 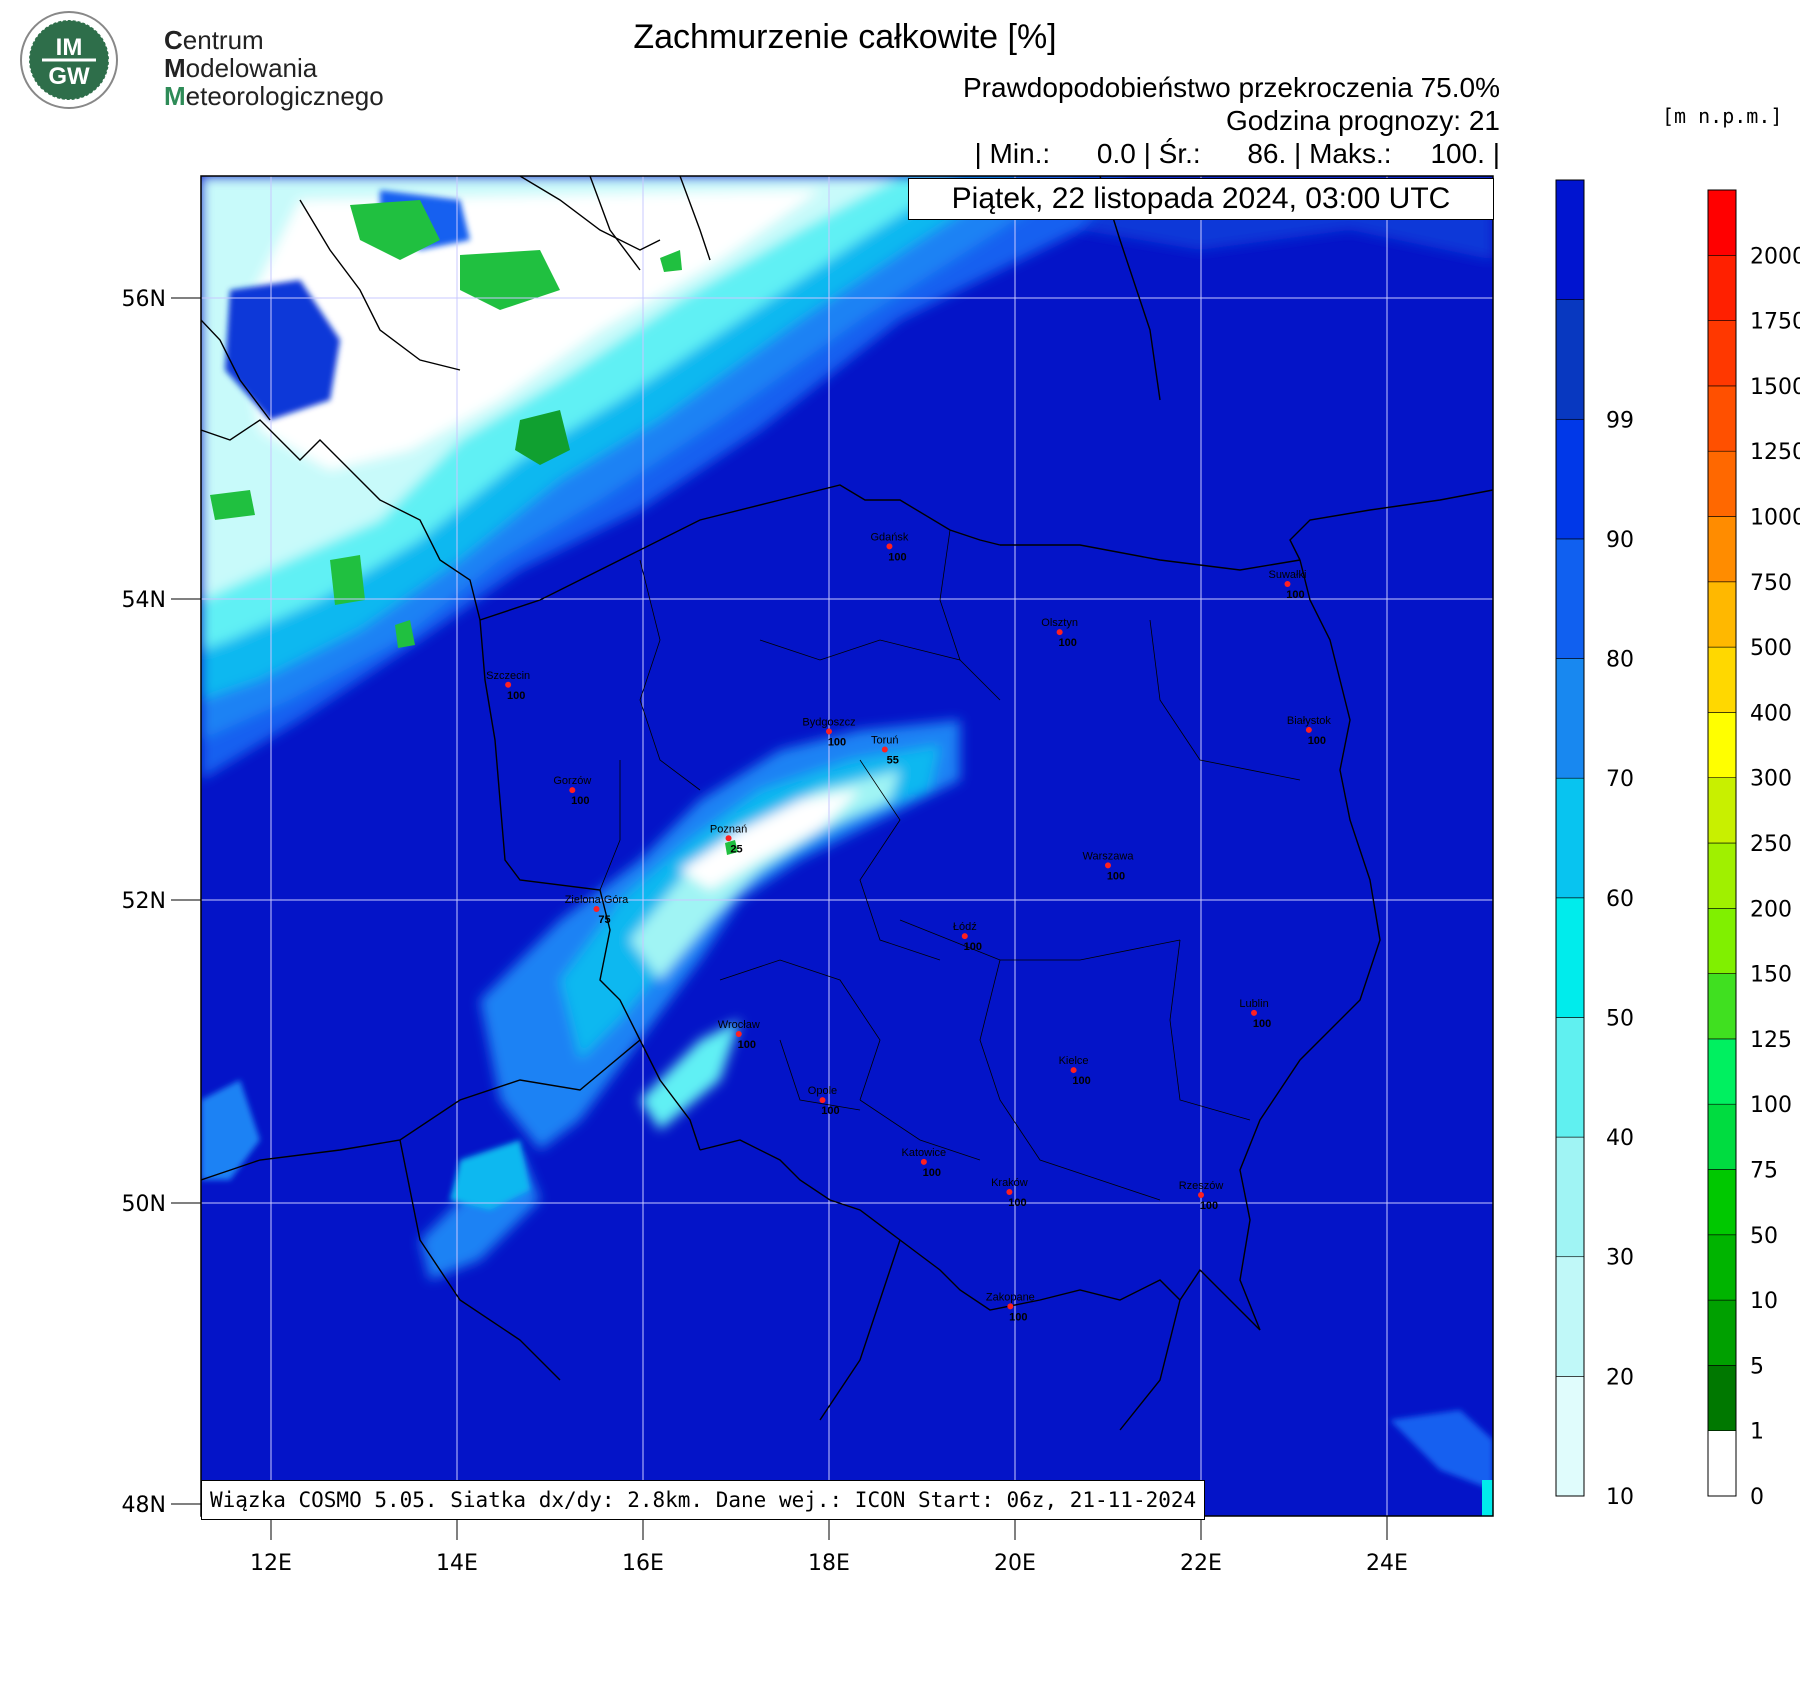 What do you see at coordinates (1231, 87) in the screenshot?
I see `probability-text: Prawdopodobieństwo przekroczenia 75.0%` at bounding box center [1231, 87].